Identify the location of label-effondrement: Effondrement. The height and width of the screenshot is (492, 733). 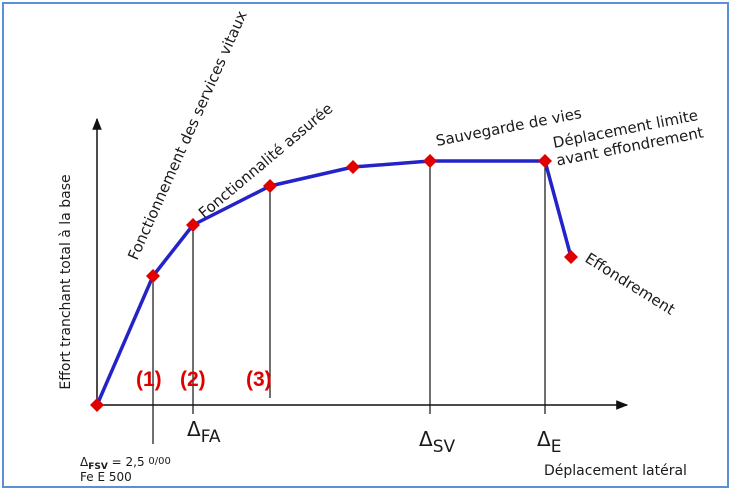
(630, 284).